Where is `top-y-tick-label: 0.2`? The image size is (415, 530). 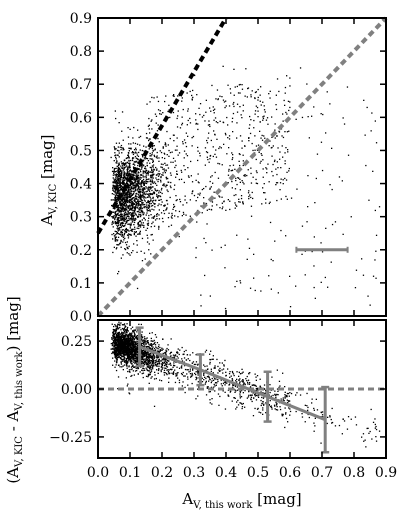
top-y-tick-label: 0.2 is located at coordinates (81, 251).